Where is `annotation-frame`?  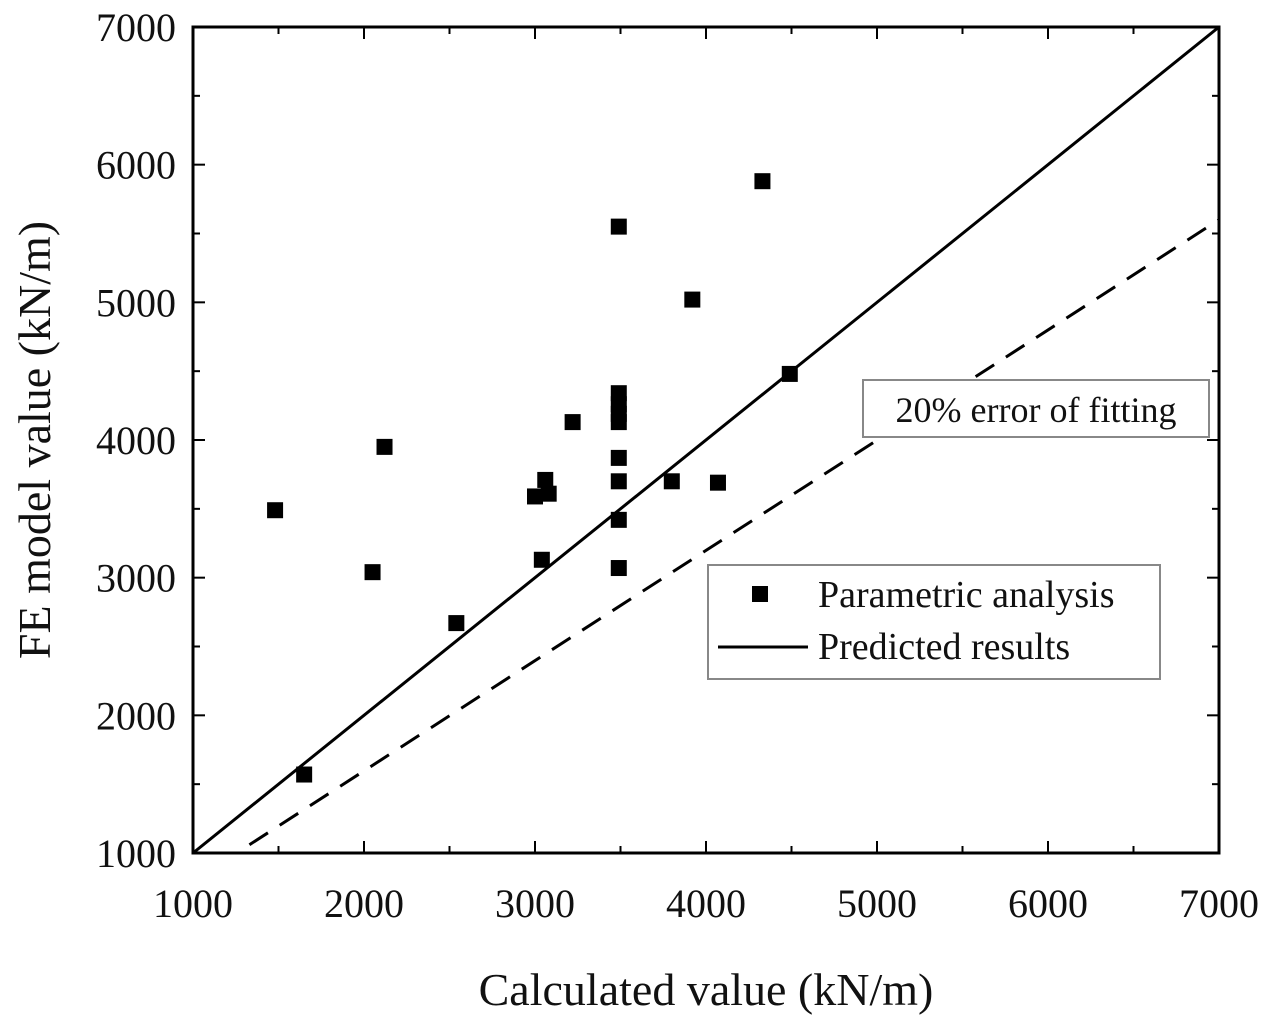
annotation-frame is located at coordinates (1036, 408).